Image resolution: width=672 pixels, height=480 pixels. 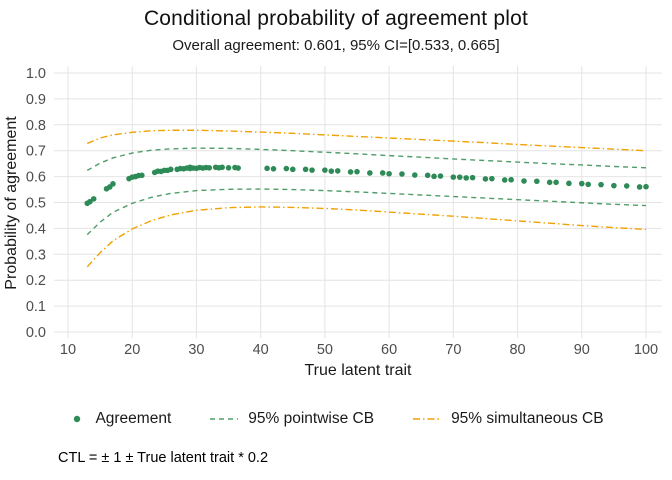 What do you see at coordinates (36, 152) in the screenshot?
I see `y-tick-label: 0.7` at bounding box center [36, 152].